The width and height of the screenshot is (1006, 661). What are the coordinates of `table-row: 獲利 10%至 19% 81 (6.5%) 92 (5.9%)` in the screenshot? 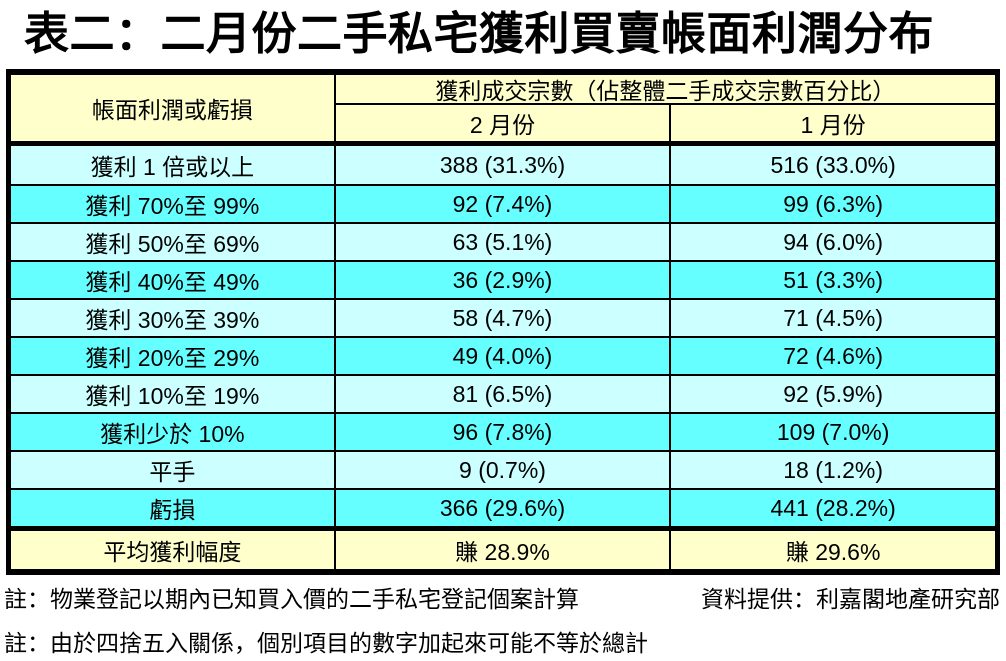 It's located at (503, 393).